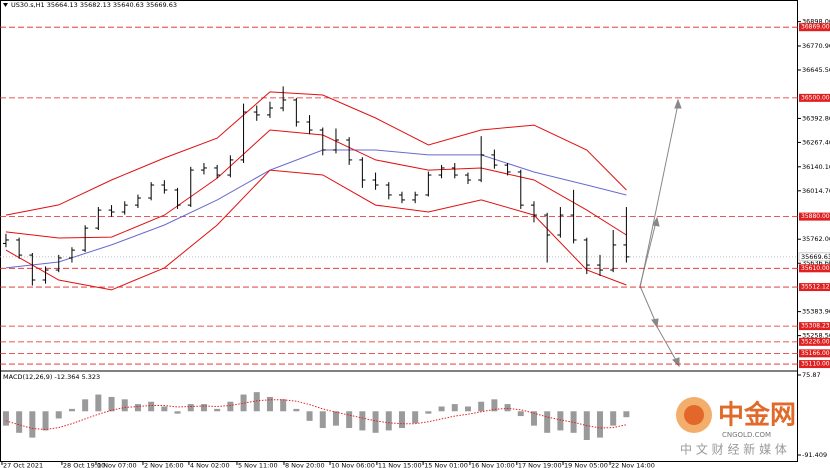 This screenshot has height=468, width=830. I want to click on level-label: 35110.00, so click(815, 364).